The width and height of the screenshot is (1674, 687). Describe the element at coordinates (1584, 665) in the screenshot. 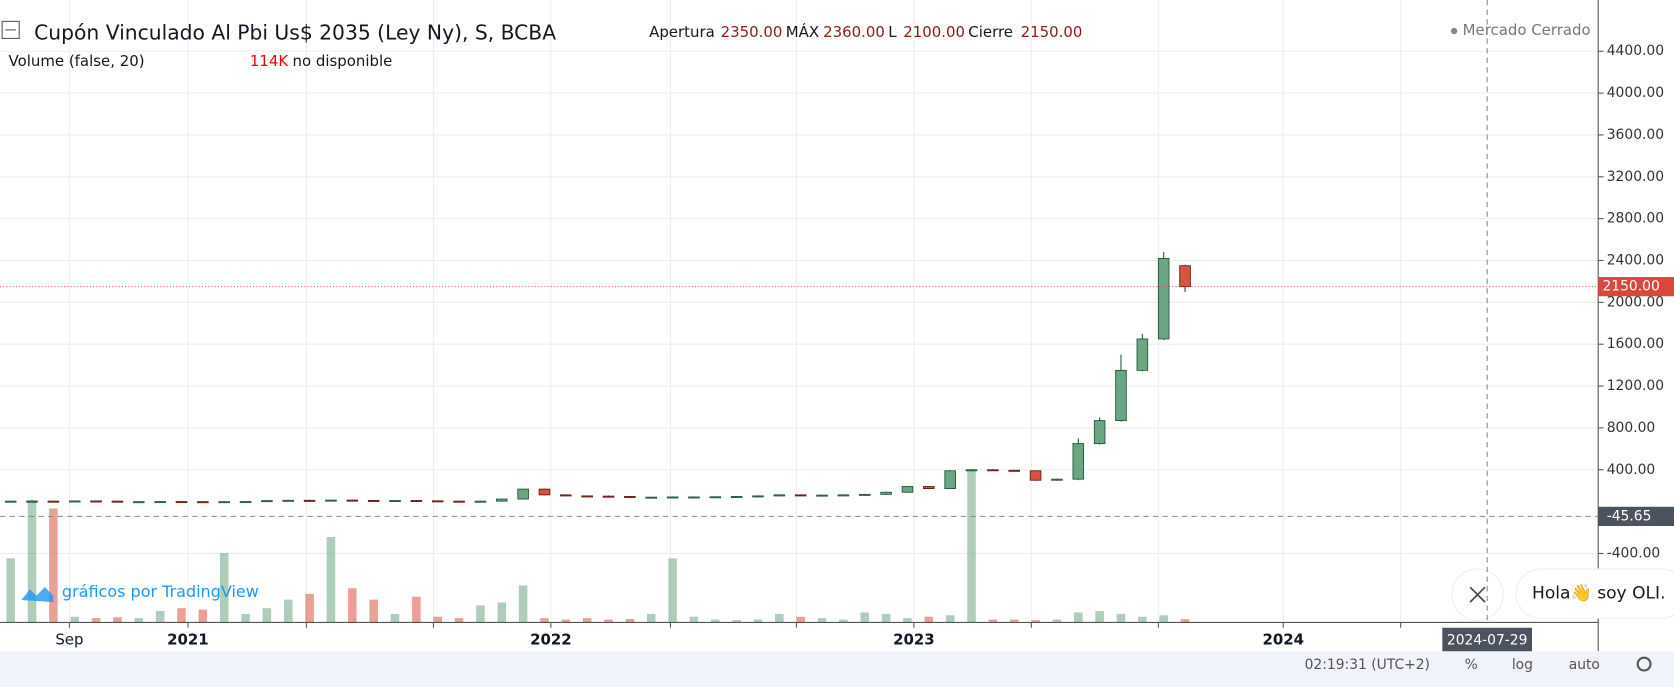

I see `auto-button: auto` at that location.